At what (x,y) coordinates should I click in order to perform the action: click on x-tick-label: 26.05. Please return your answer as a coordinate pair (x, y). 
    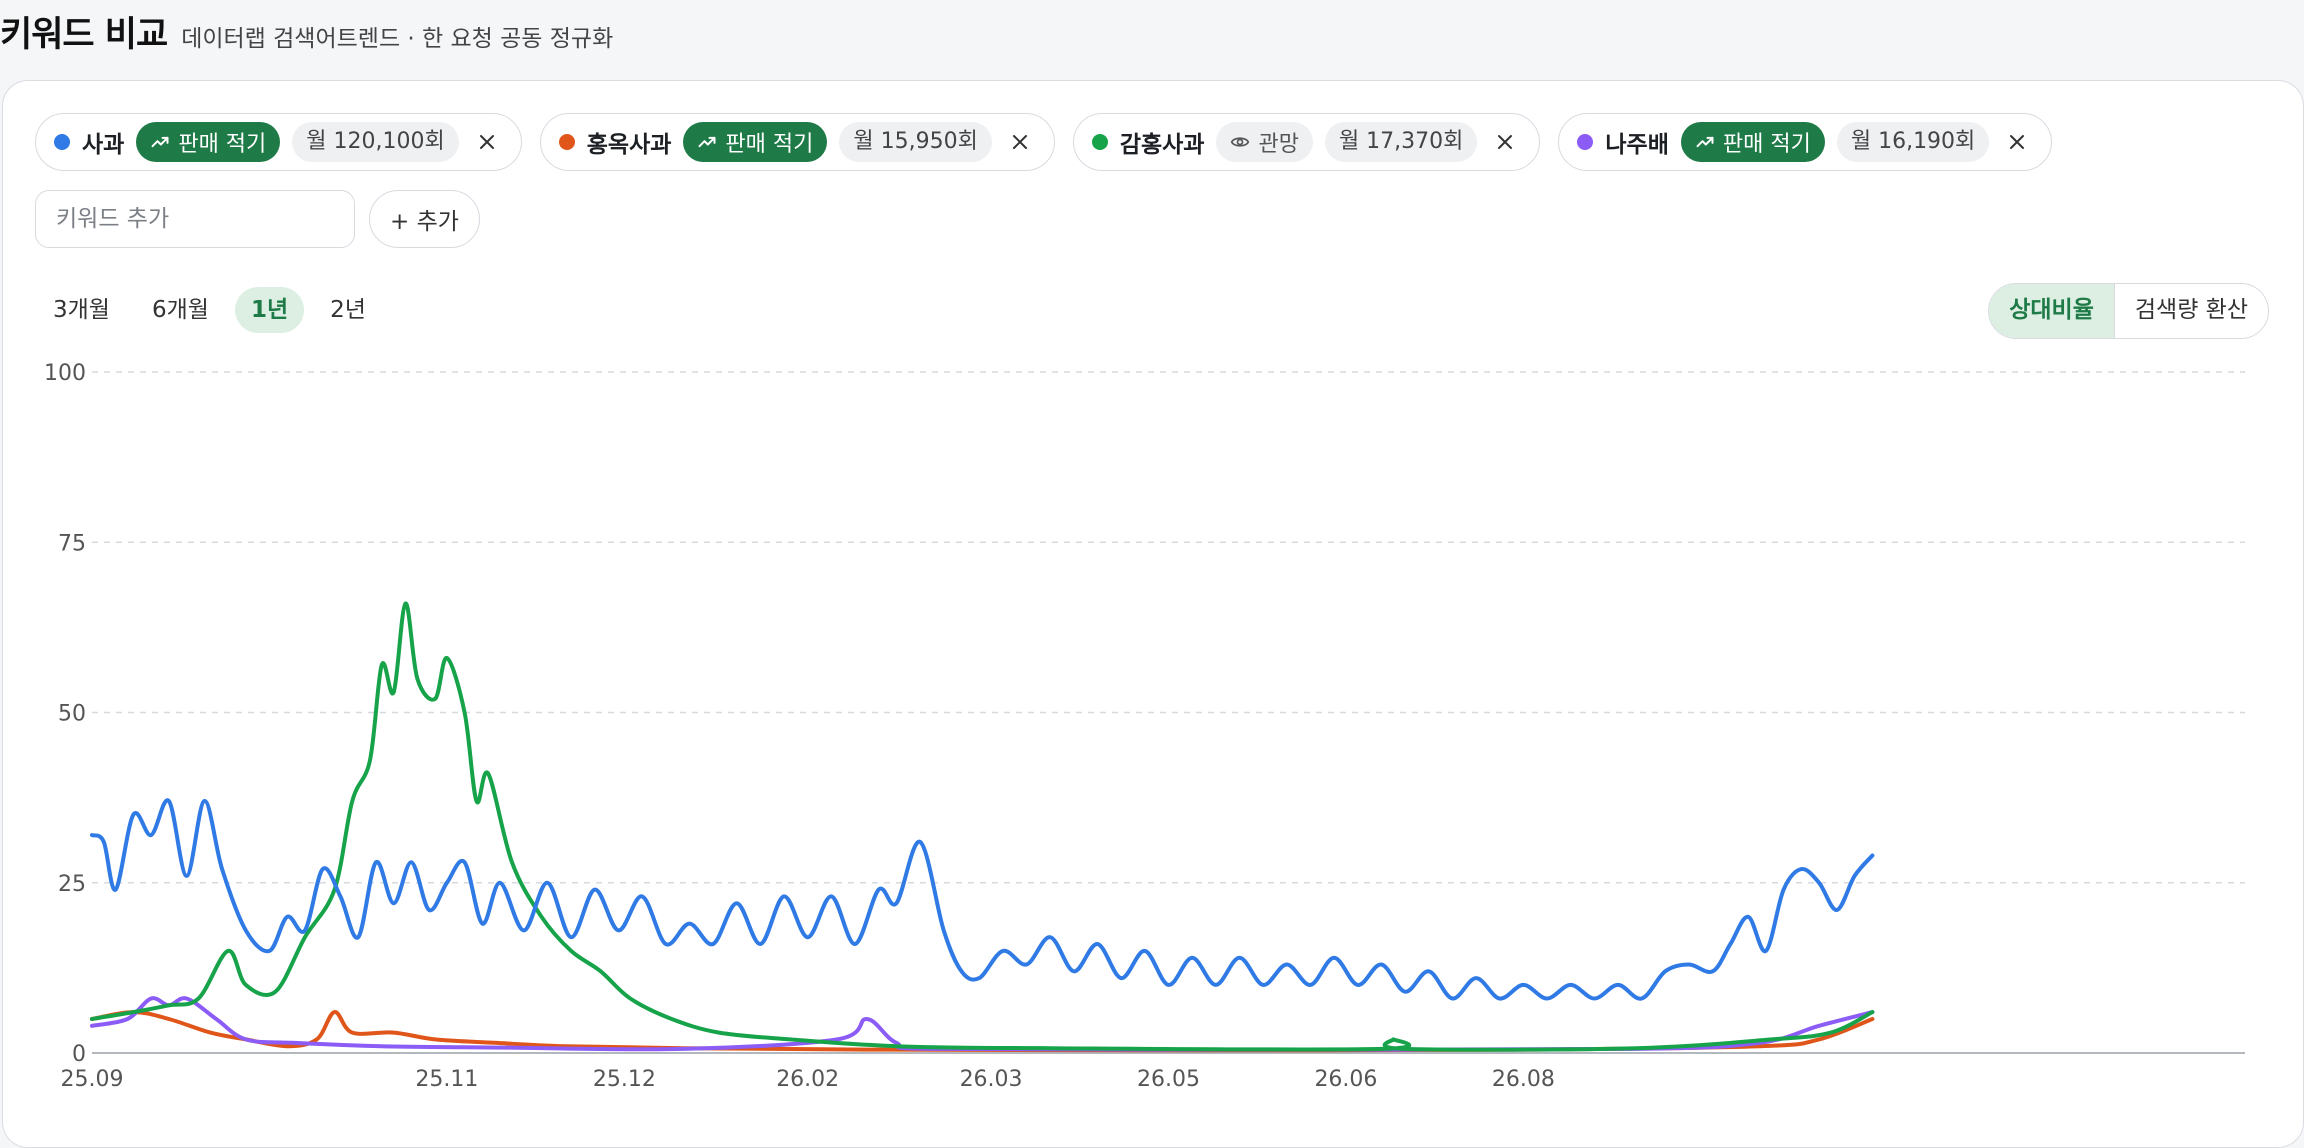
    Looking at the image, I should click on (1168, 1079).